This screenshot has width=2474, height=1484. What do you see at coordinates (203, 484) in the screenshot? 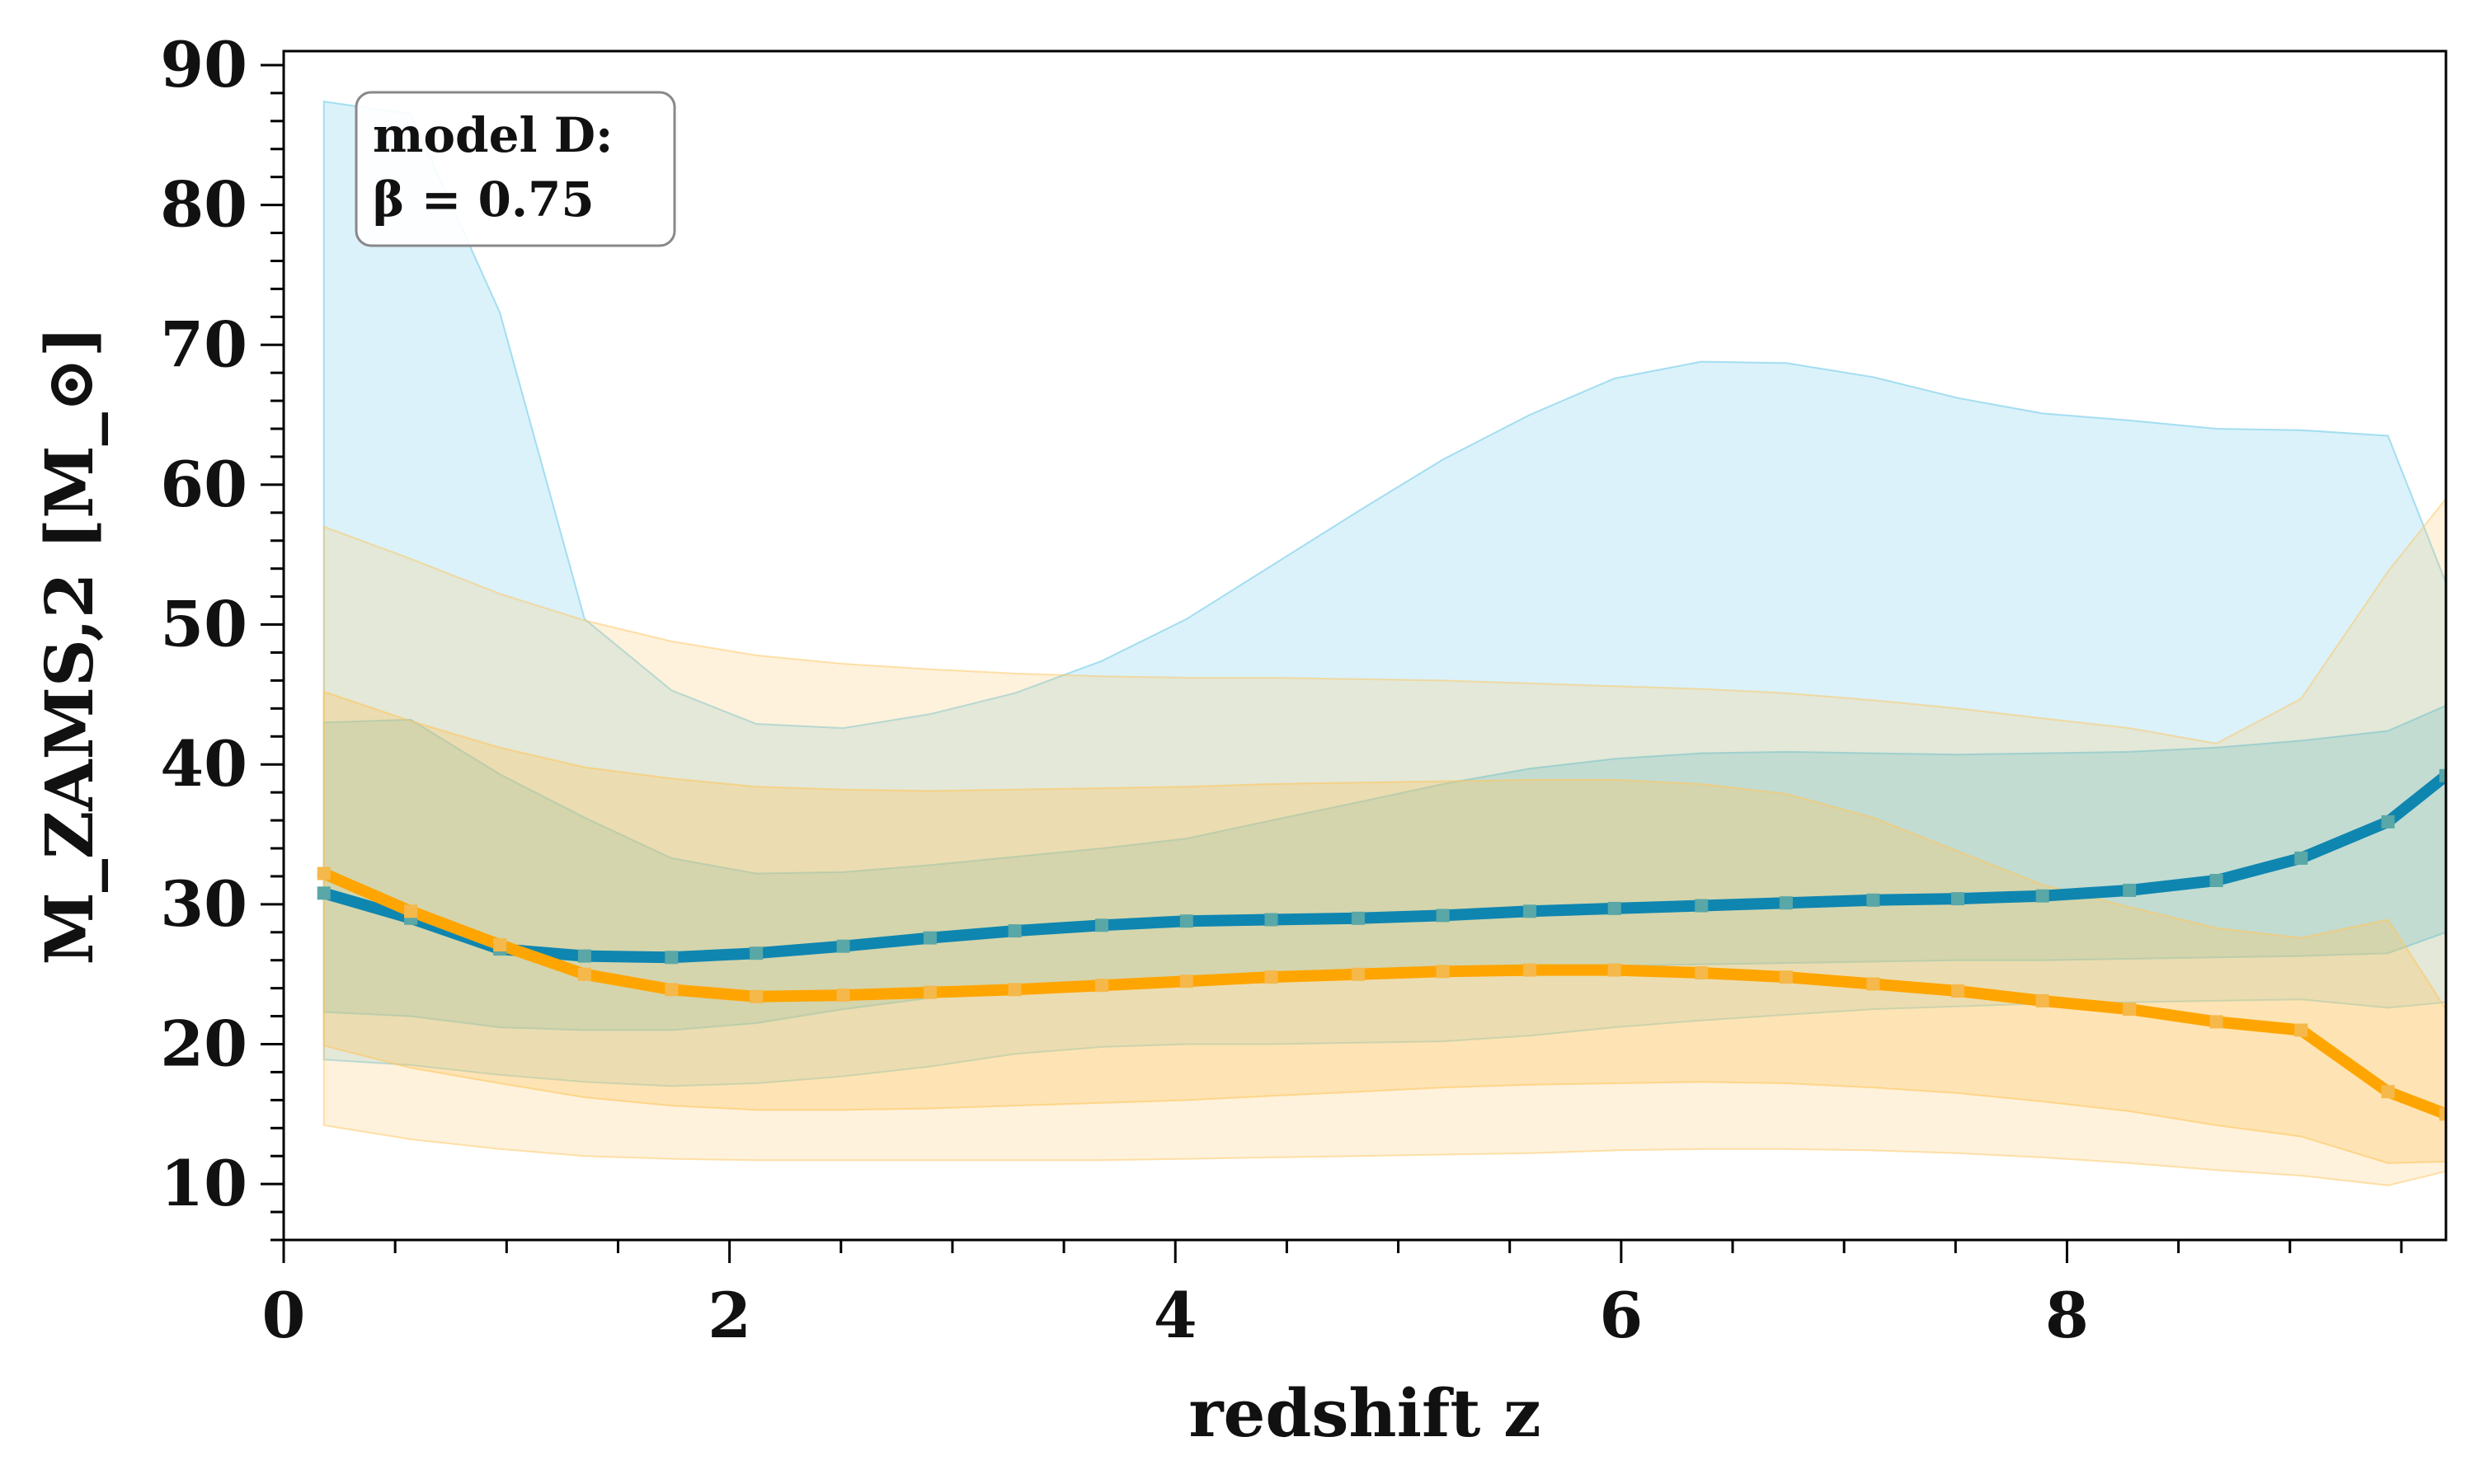
I see `y-tick-label: 60` at bounding box center [203, 484].